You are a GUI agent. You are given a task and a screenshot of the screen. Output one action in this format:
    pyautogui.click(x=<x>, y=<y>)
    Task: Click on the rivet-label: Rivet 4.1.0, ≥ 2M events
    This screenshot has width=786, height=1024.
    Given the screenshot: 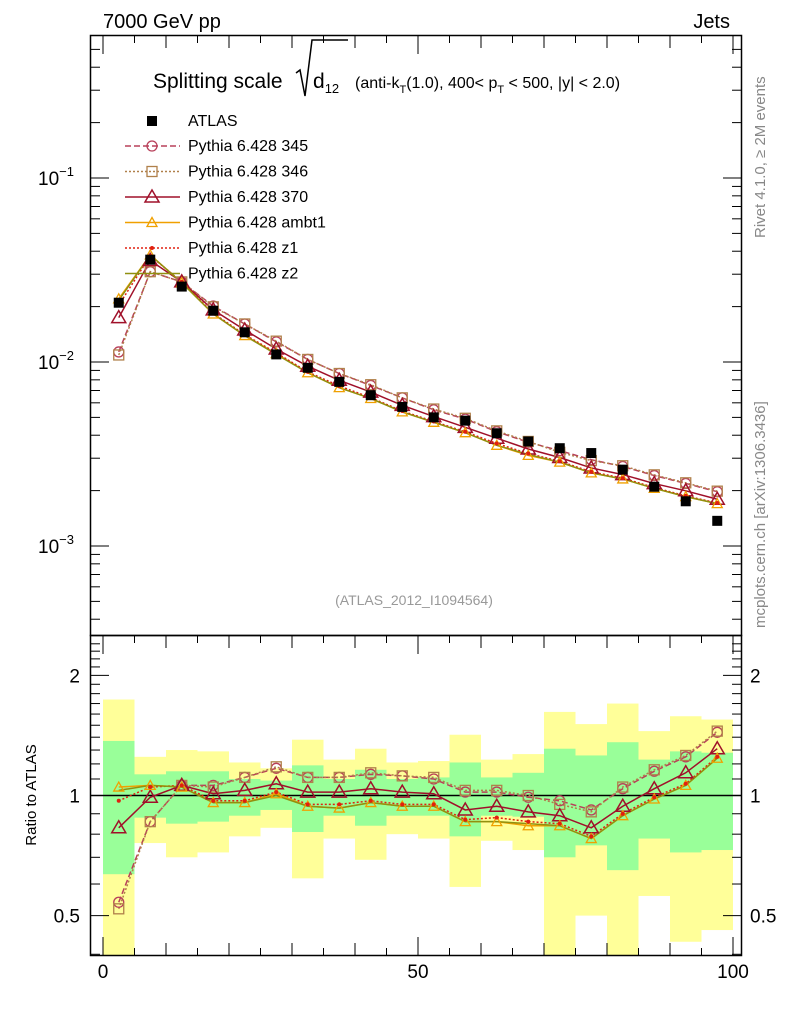 What is the action you would take?
    pyautogui.click(x=760, y=157)
    